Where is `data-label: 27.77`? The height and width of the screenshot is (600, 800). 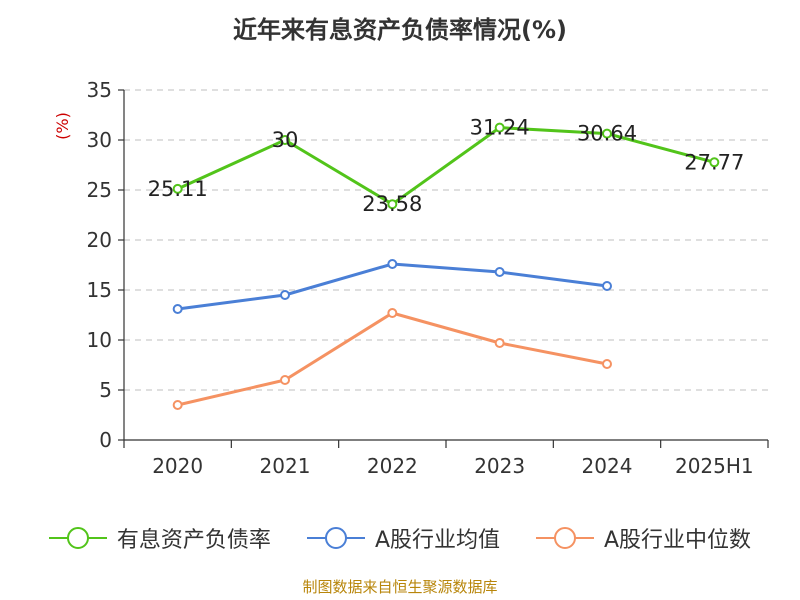 data-label: 27.77 is located at coordinates (714, 162).